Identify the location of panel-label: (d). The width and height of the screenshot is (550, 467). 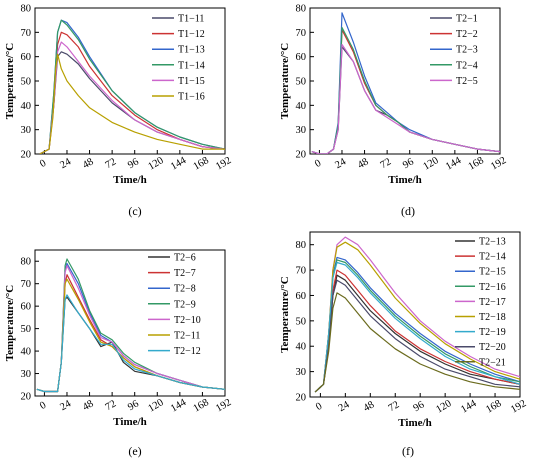
(408, 211).